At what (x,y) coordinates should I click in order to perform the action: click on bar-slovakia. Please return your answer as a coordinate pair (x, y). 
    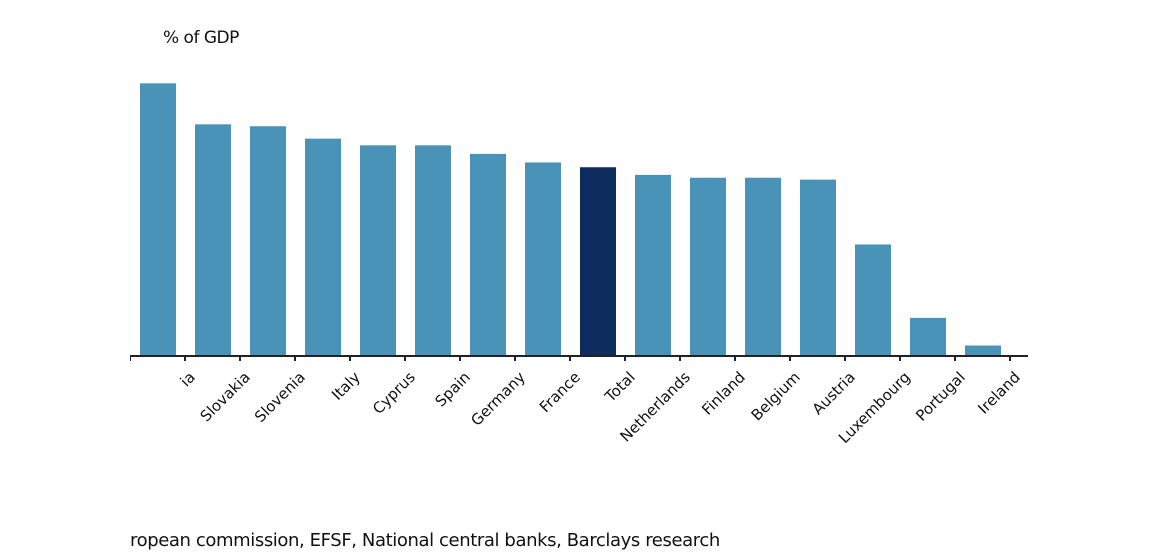
    Looking at the image, I should click on (213, 240).